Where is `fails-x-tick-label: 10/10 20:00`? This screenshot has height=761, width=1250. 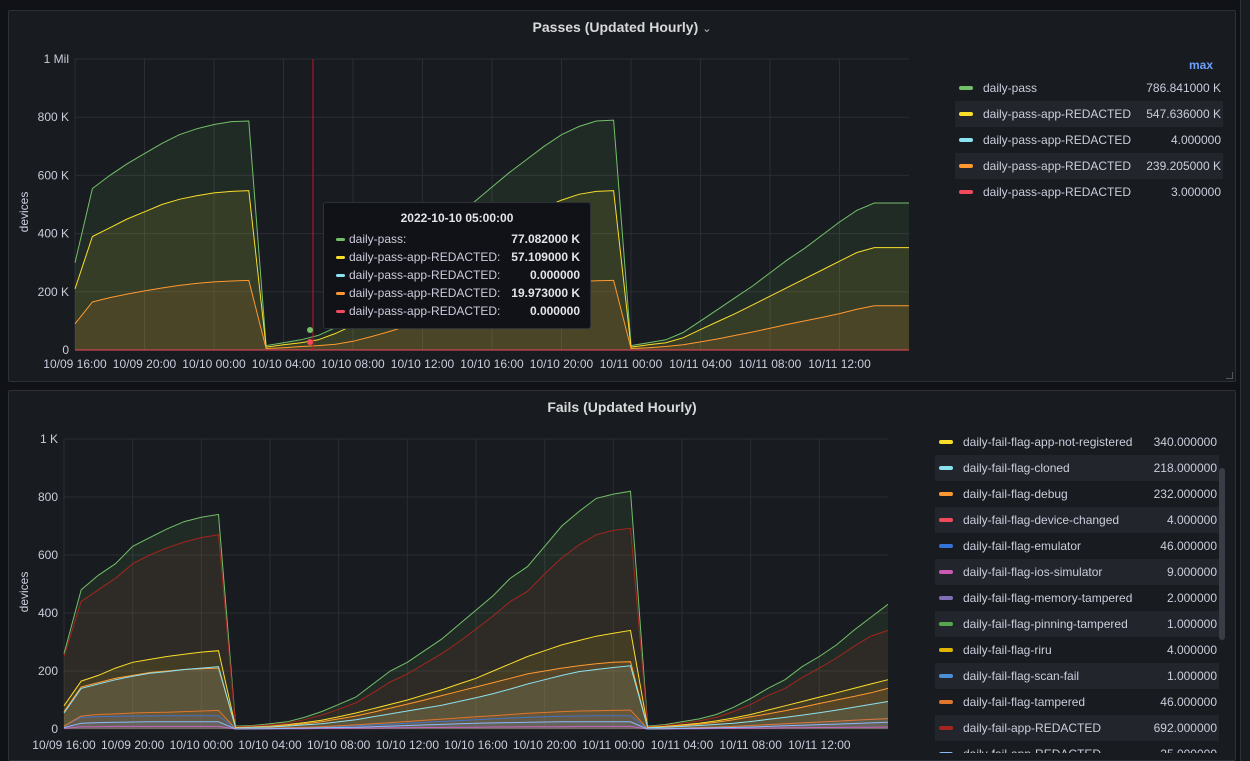 fails-x-tick-label: 10/10 20:00 is located at coordinates (545, 745).